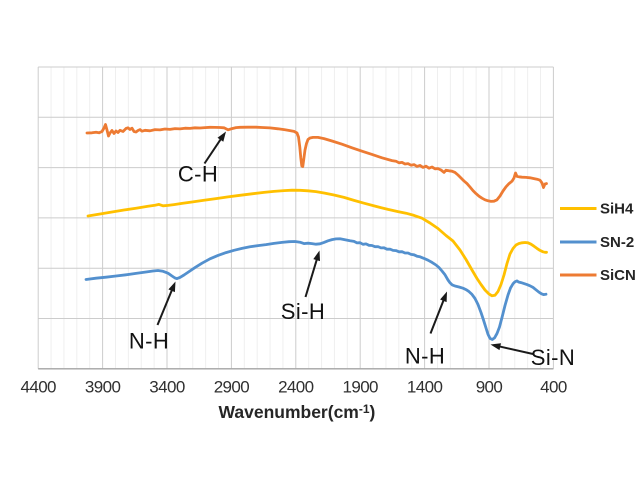  What do you see at coordinates (167, 387) in the screenshot?
I see `svg-text: 3400` at bounding box center [167, 387].